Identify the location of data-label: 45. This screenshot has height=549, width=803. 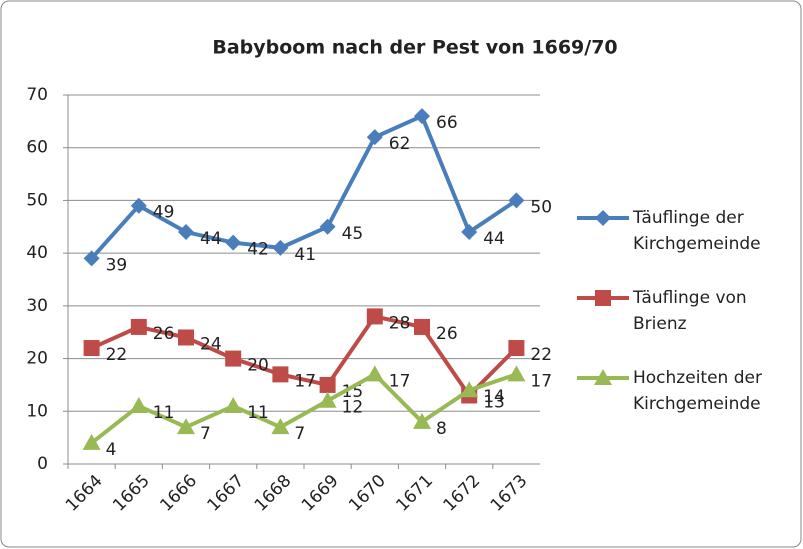
(353, 234).